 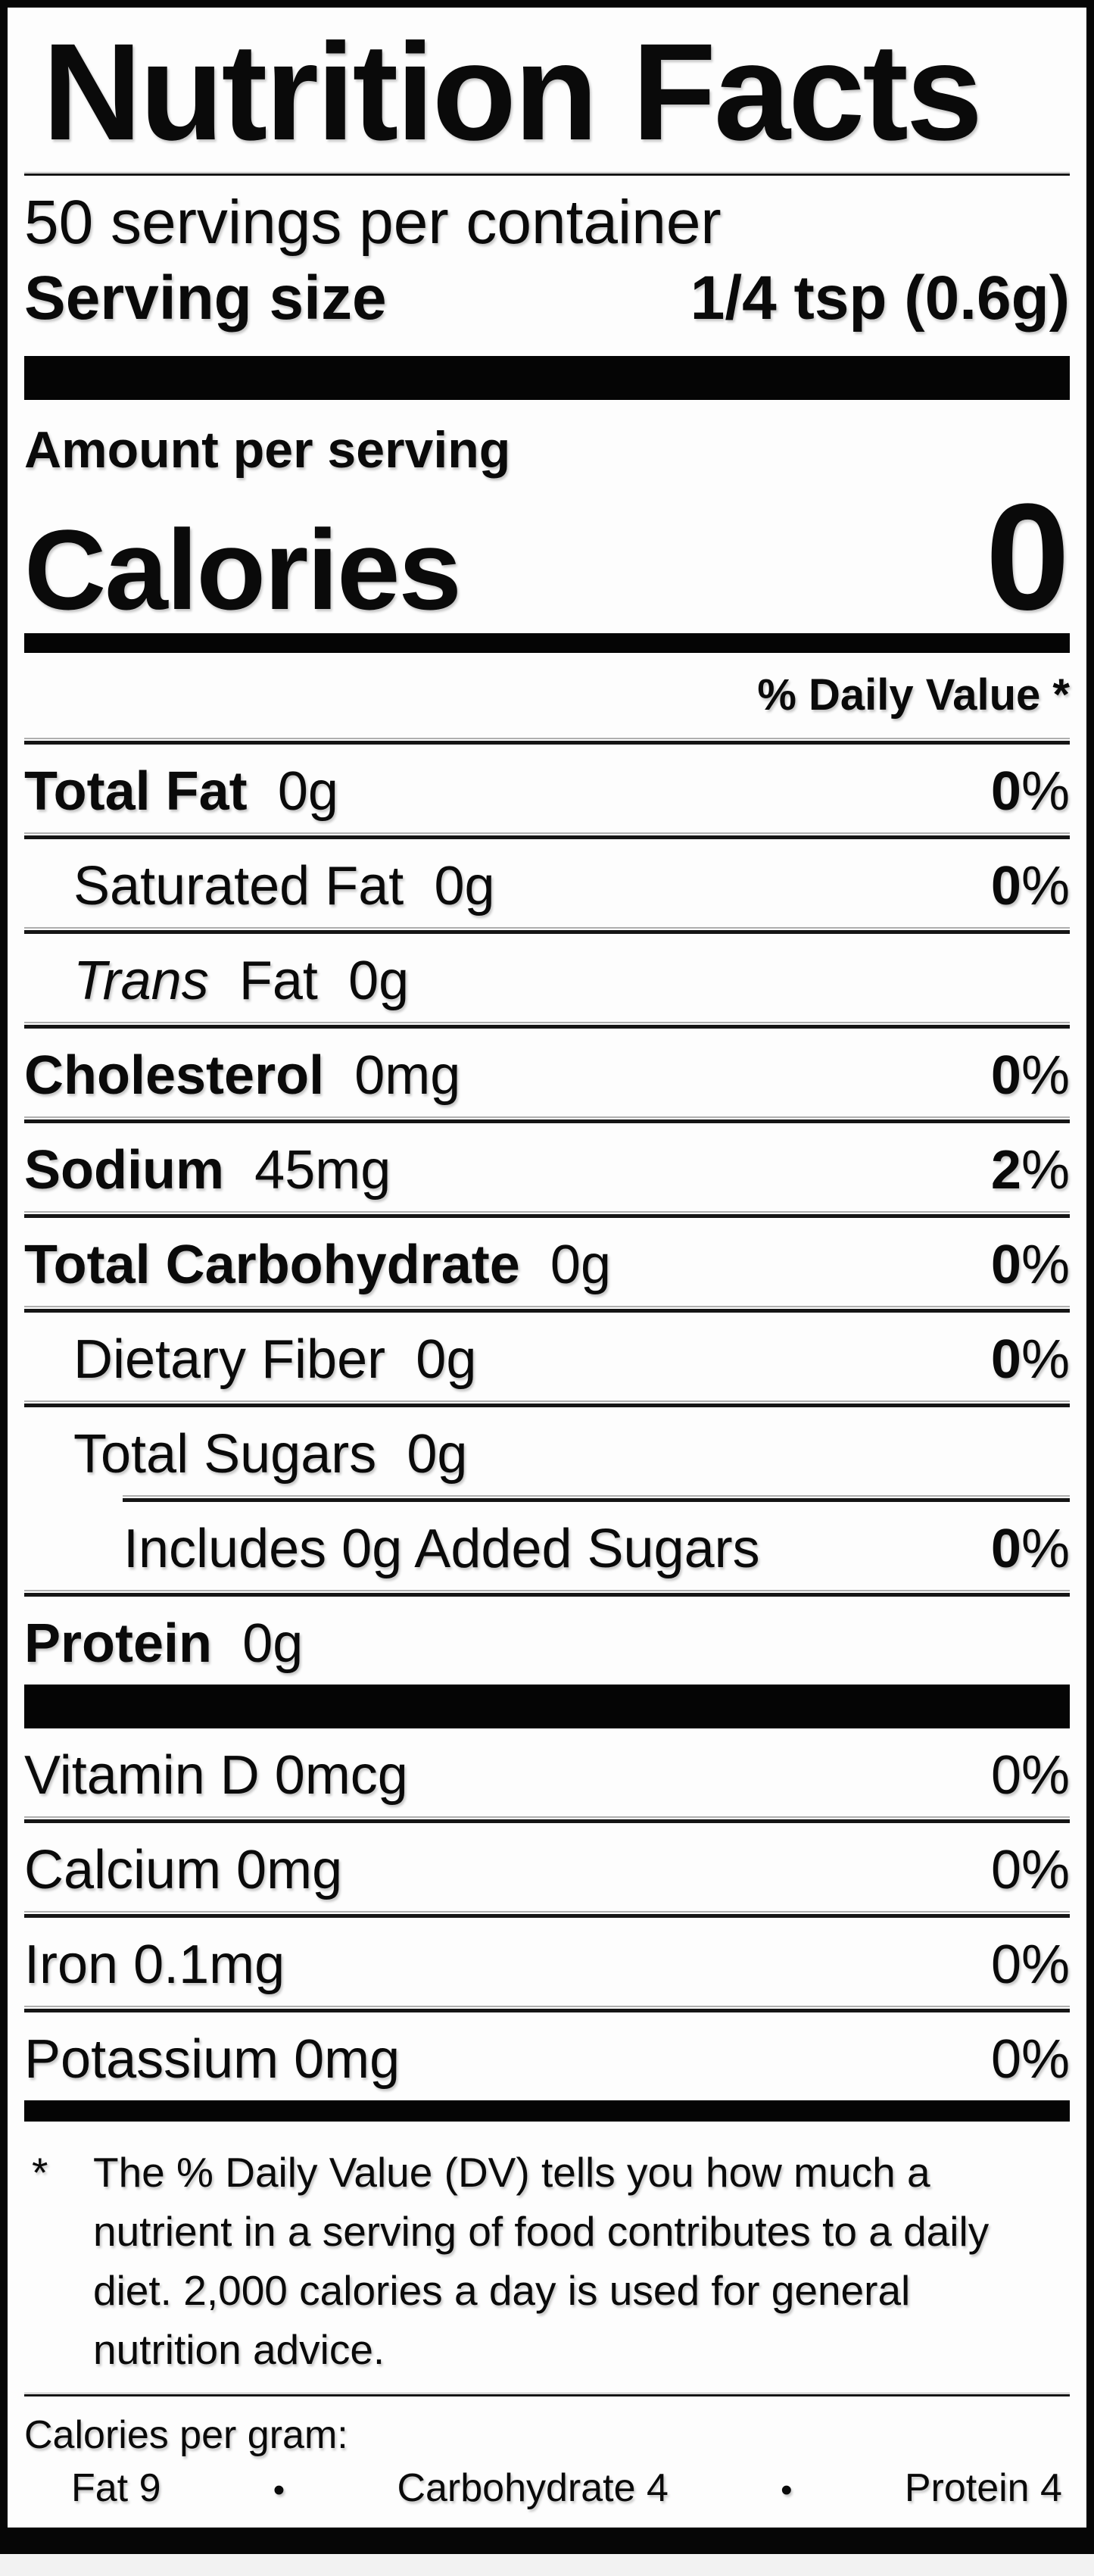 I want to click on nutrient-name: Fat, so click(x=278, y=981).